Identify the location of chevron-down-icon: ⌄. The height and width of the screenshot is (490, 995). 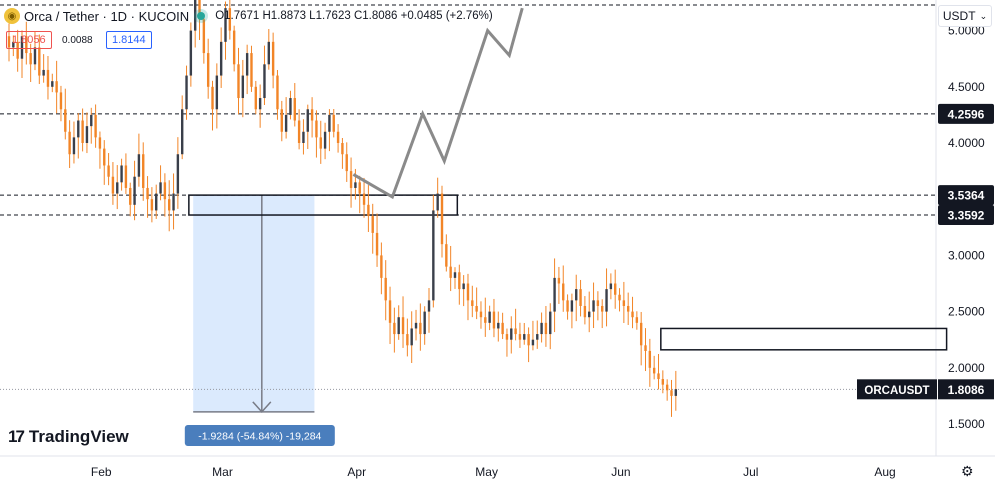
(983, 15).